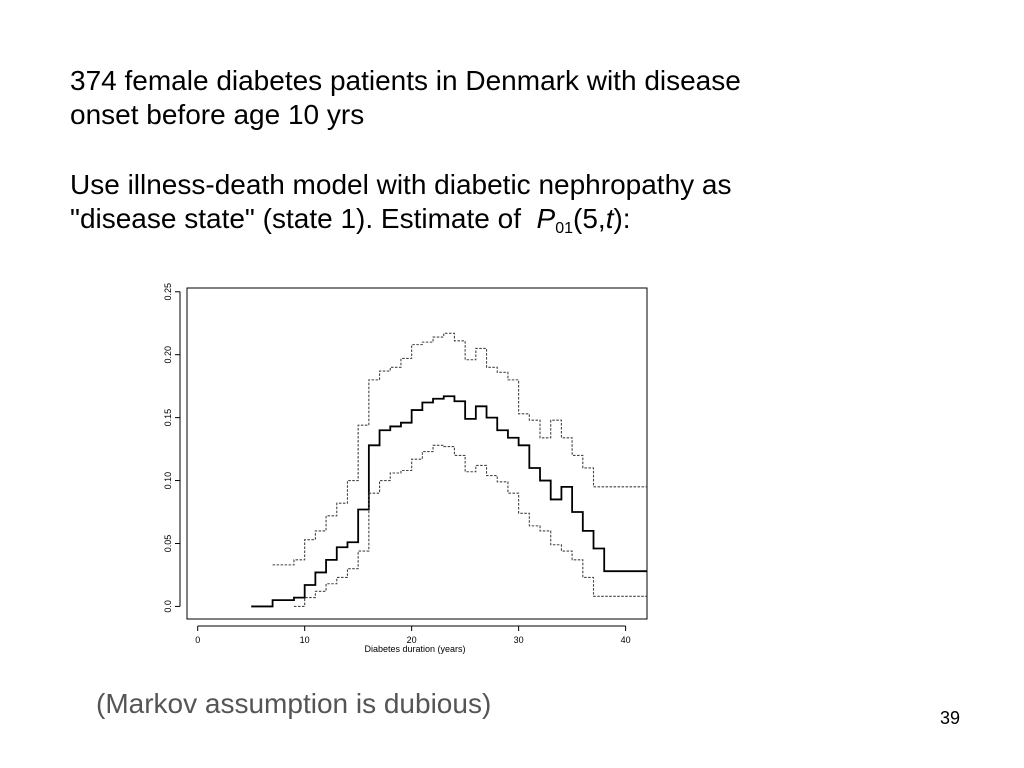  I want to click on series-layer, so click(449, 470).